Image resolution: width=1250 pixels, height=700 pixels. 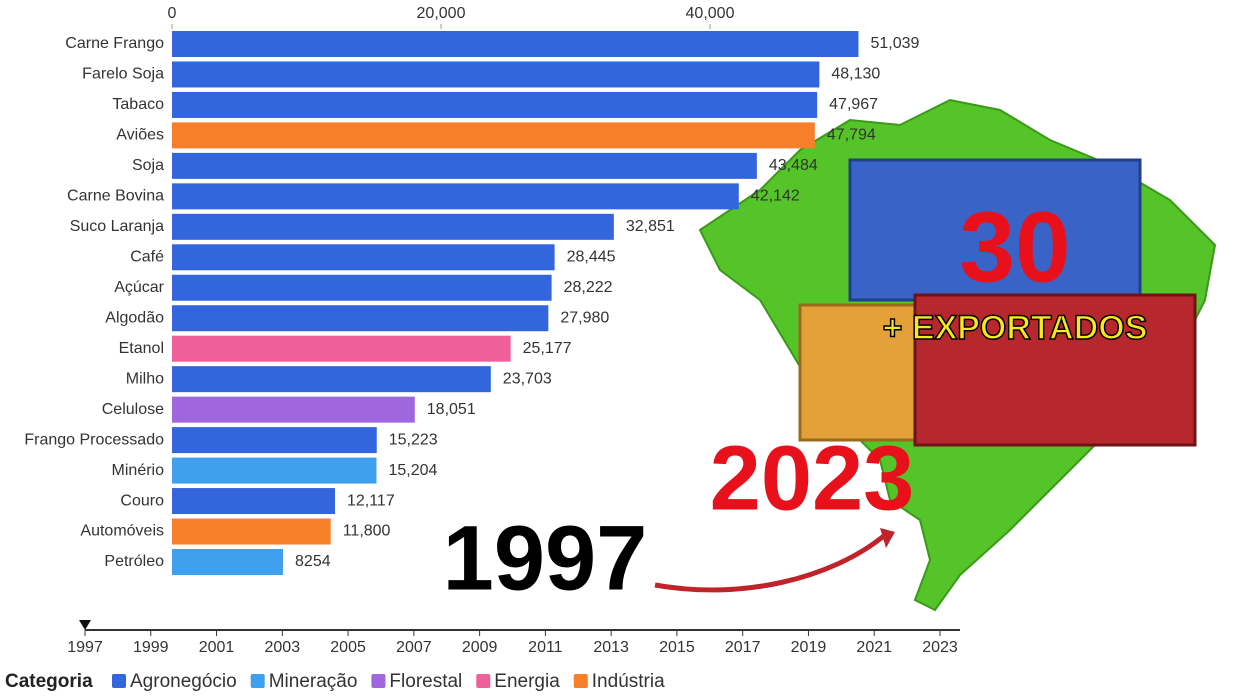 I want to click on timeline-label: 2013, so click(x=611, y=647).